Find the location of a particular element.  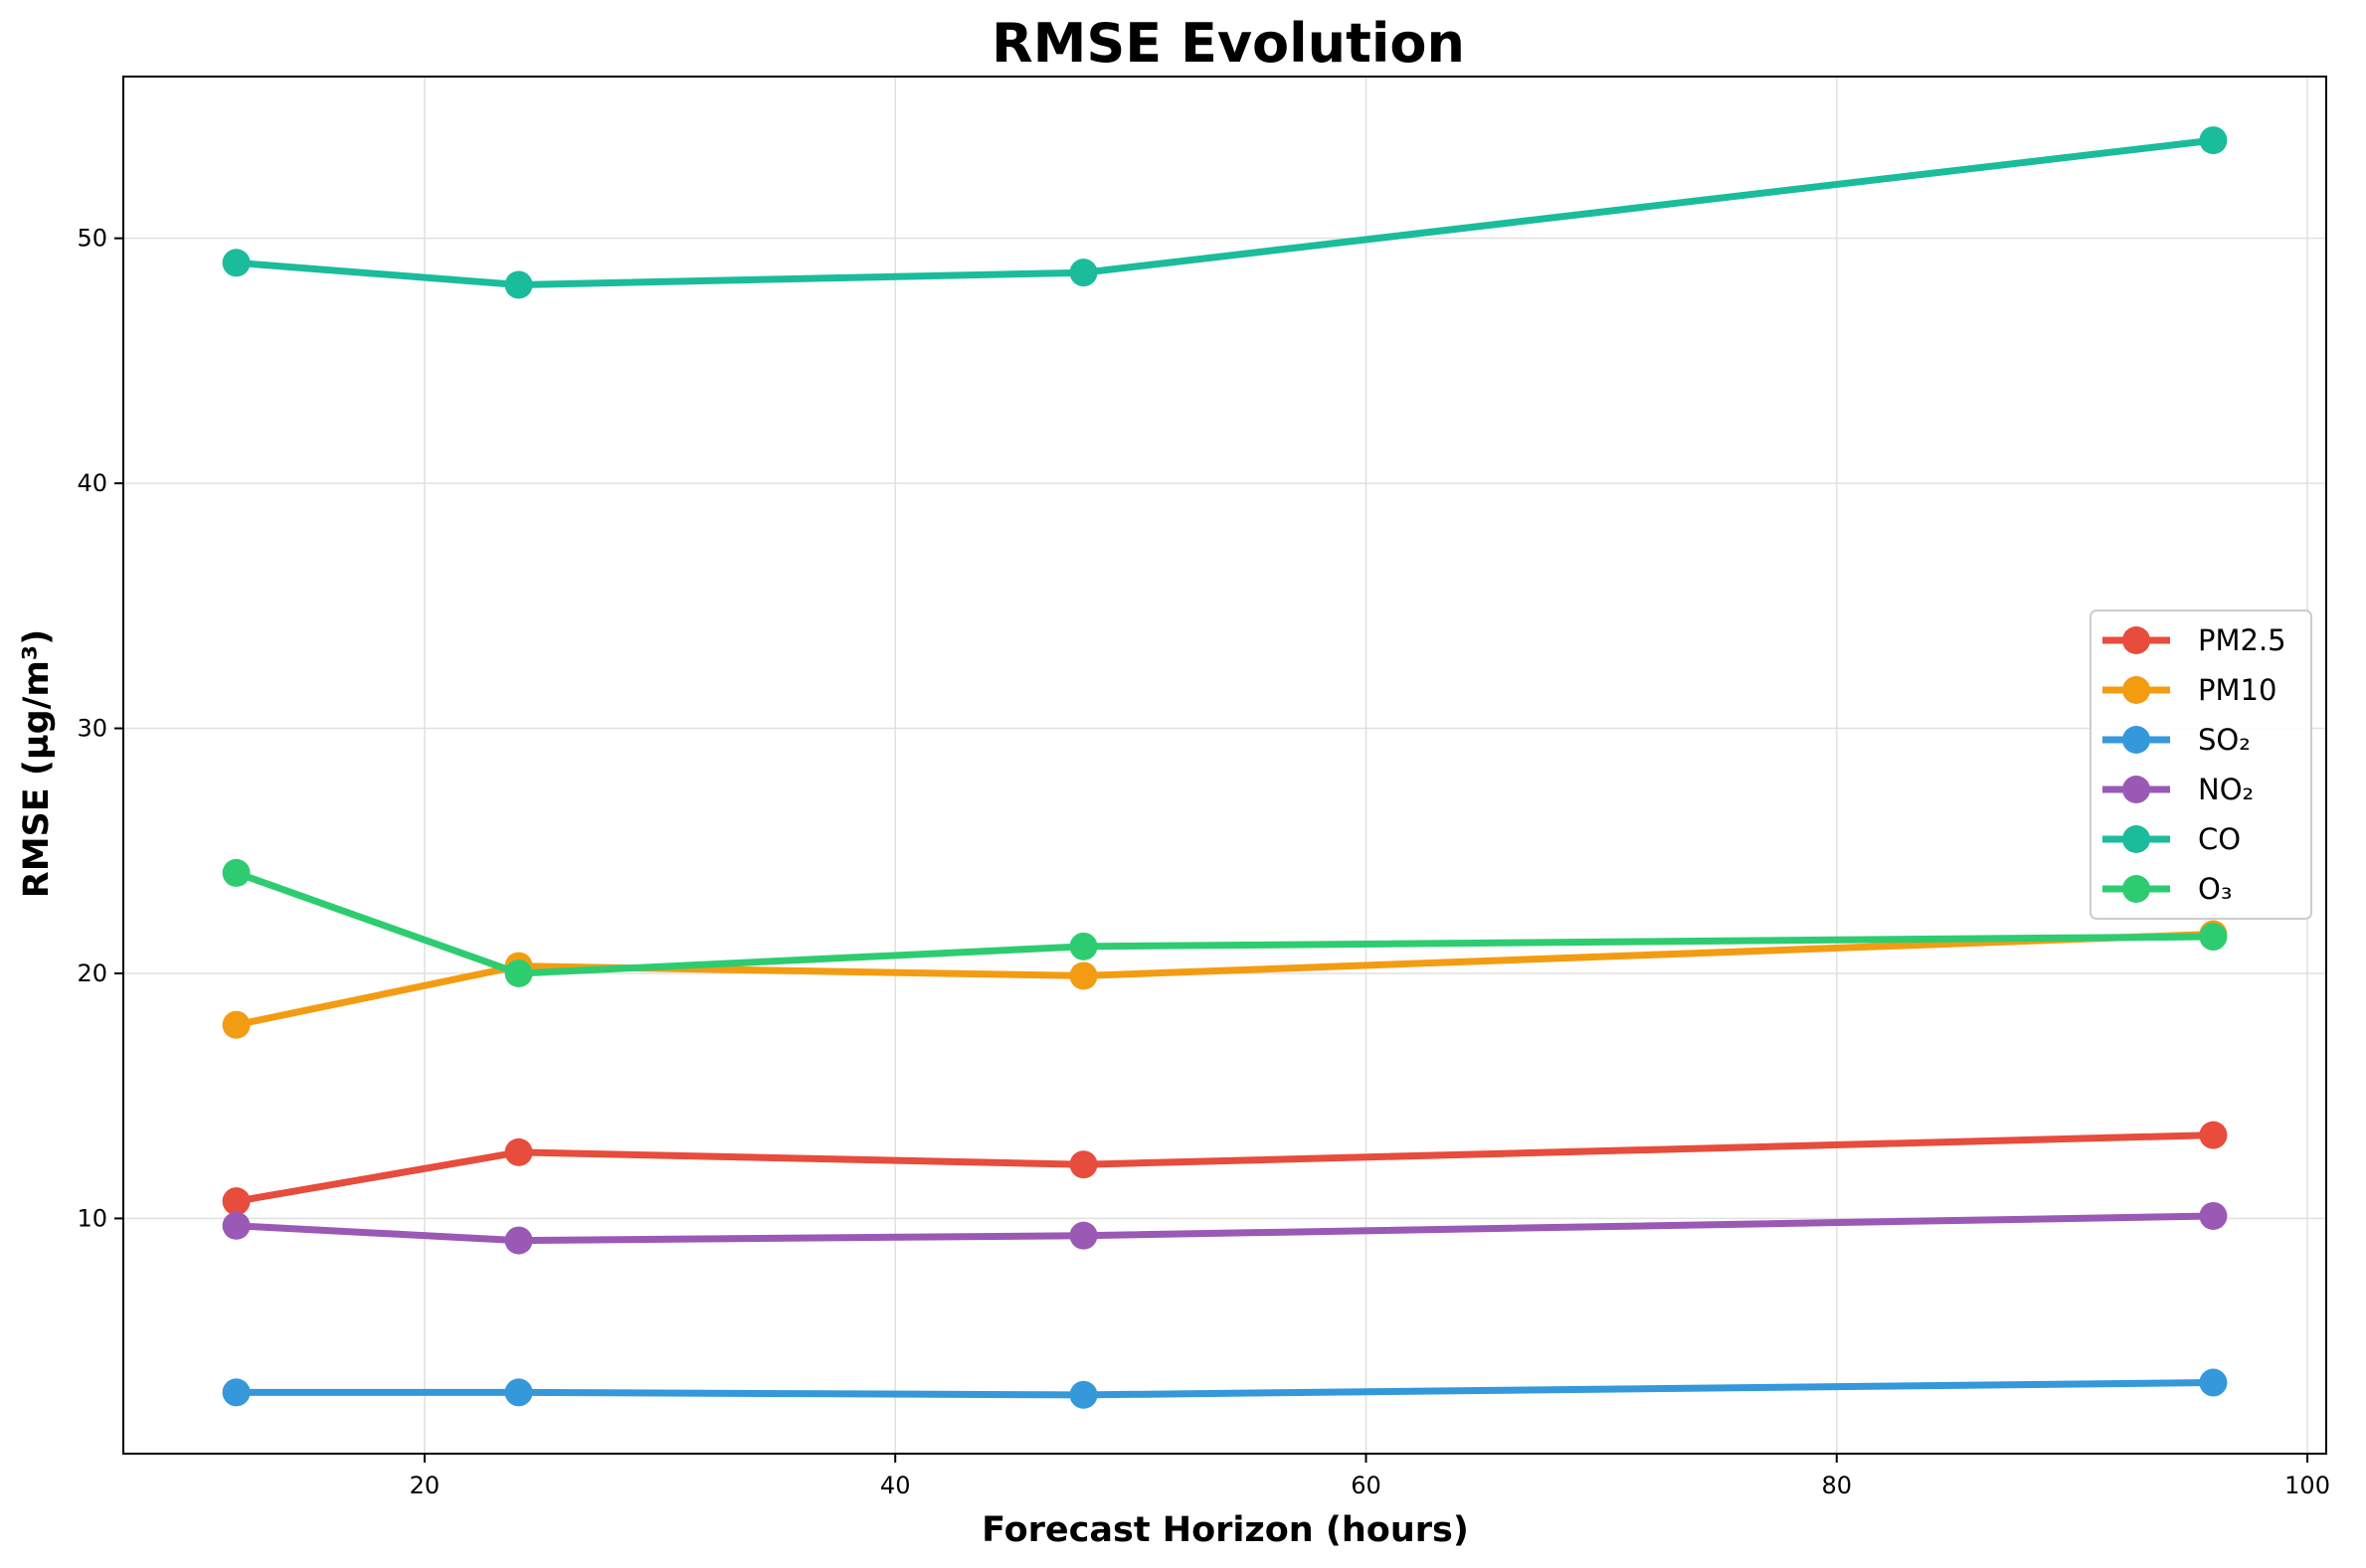

legend-label: NO₂ is located at coordinates (2226, 790).